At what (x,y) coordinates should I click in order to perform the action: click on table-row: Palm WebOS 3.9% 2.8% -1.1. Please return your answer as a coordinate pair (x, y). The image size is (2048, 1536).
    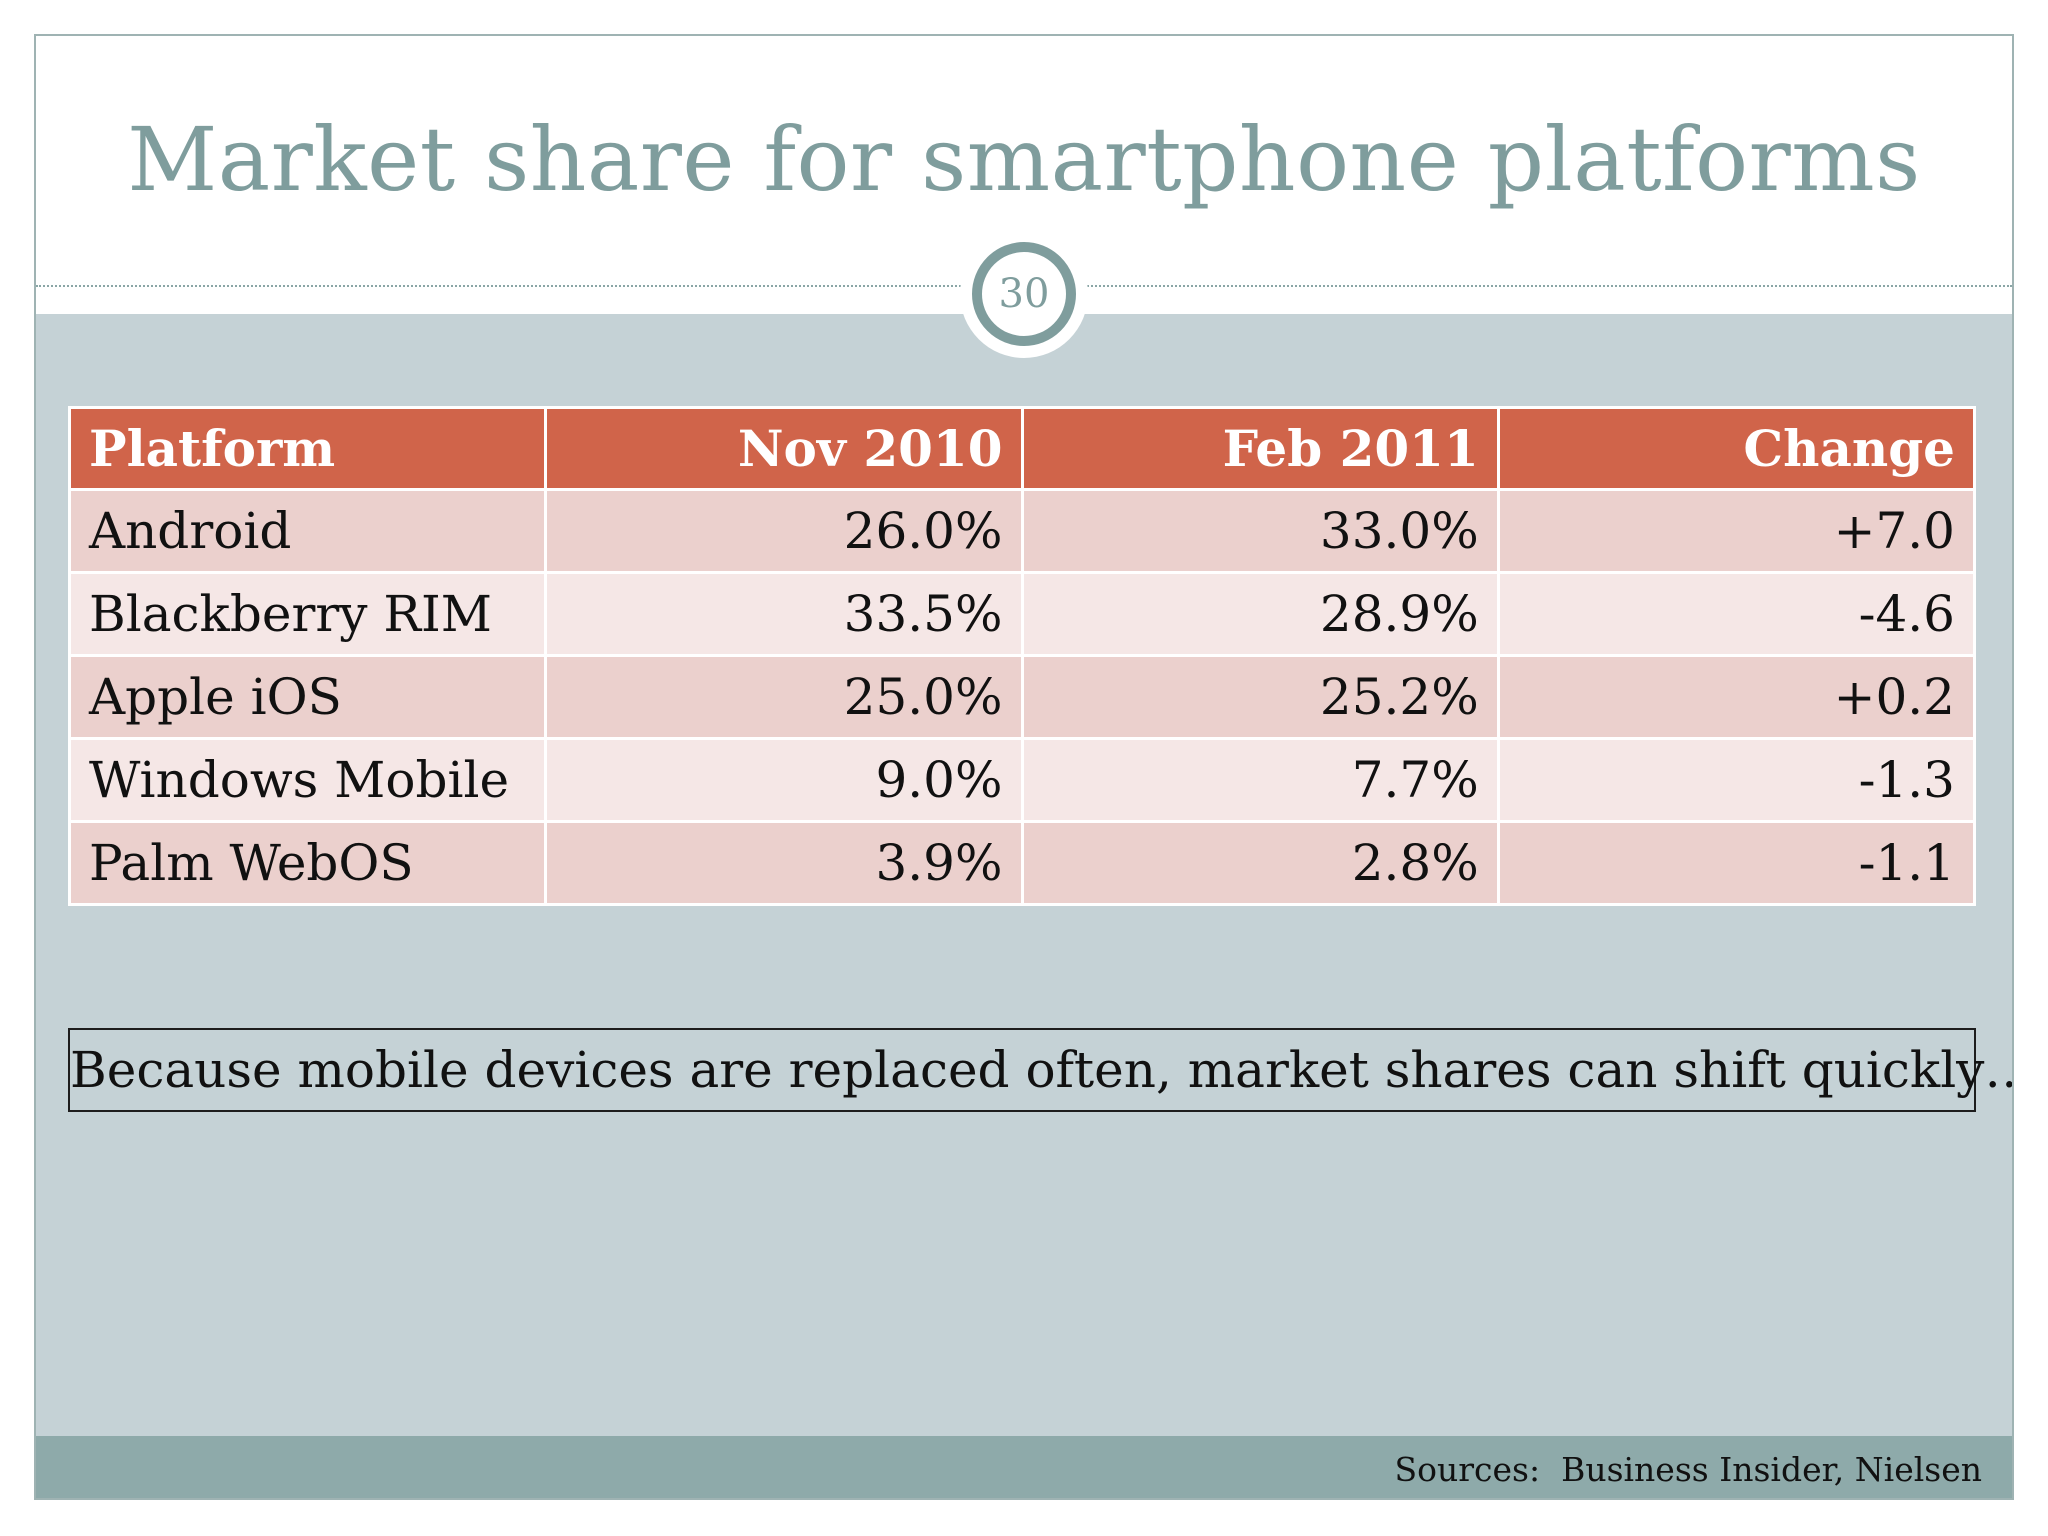
    Looking at the image, I should click on (1022, 863).